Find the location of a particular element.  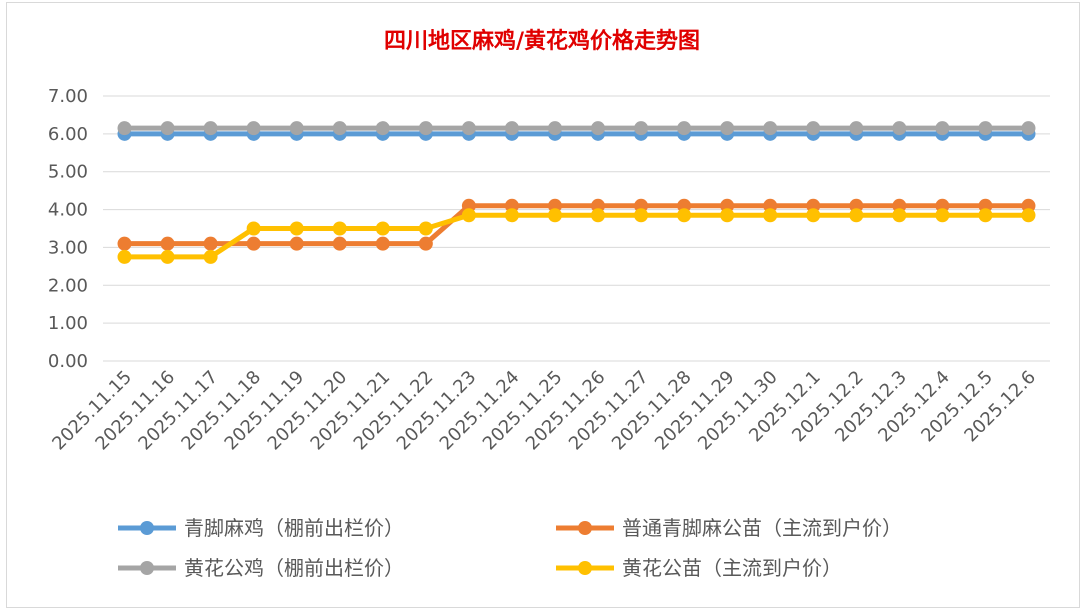

legend-item: 青脚麻鸡（棚前出栏价） is located at coordinates (261, 528).